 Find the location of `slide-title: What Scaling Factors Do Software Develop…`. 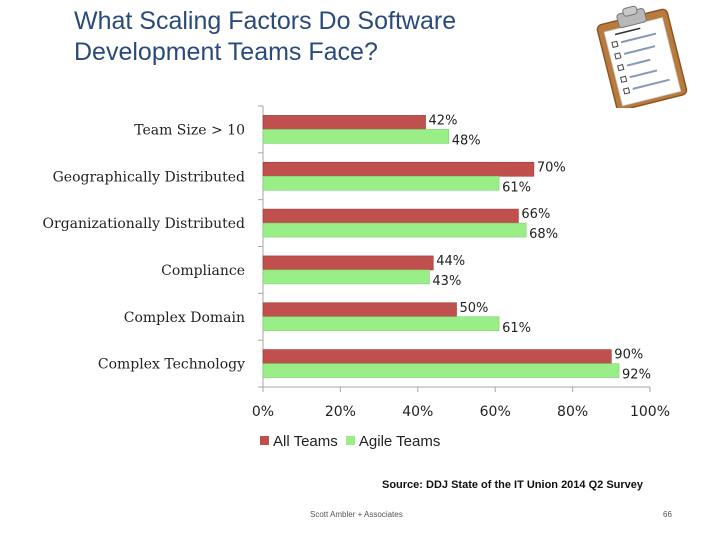

slide-title: What Scaling Factors Do Software Develop… is located at coordinates (314, 37).